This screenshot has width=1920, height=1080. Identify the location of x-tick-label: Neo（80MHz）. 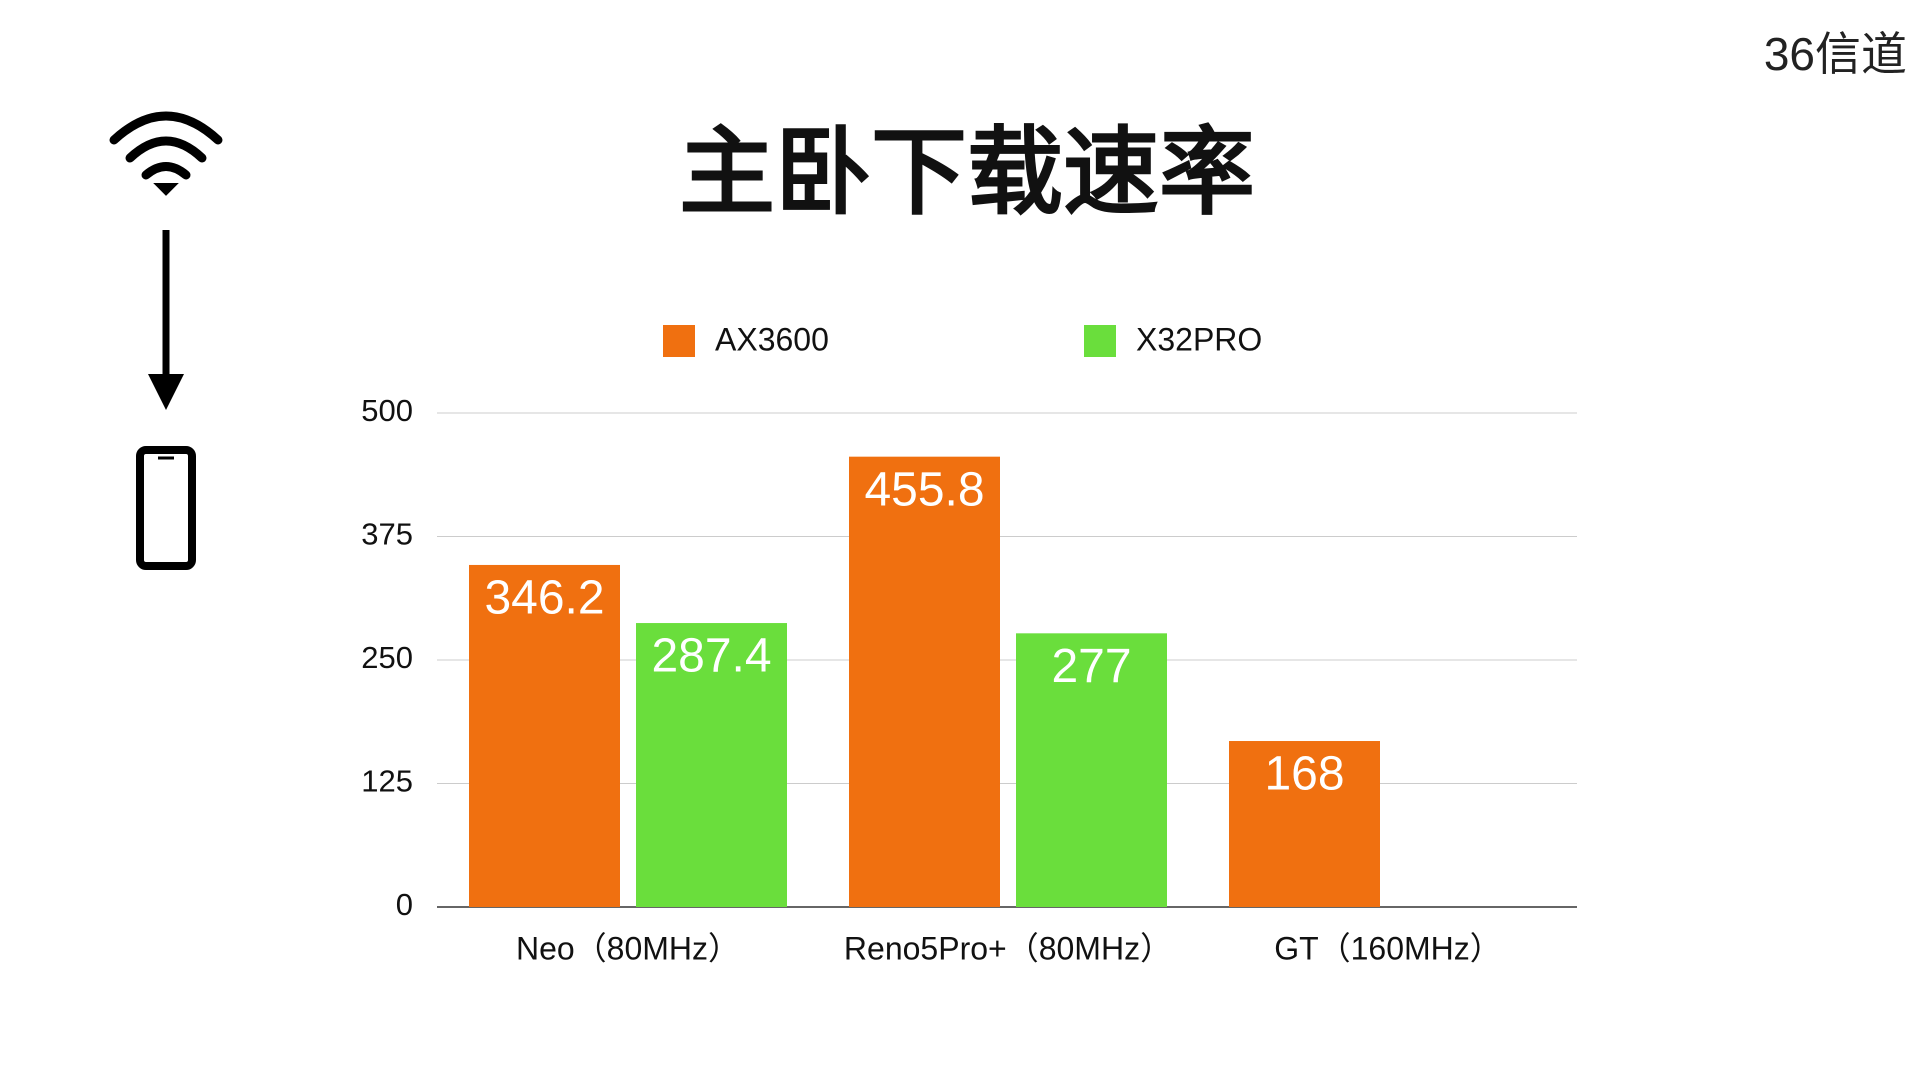
(628, 948).